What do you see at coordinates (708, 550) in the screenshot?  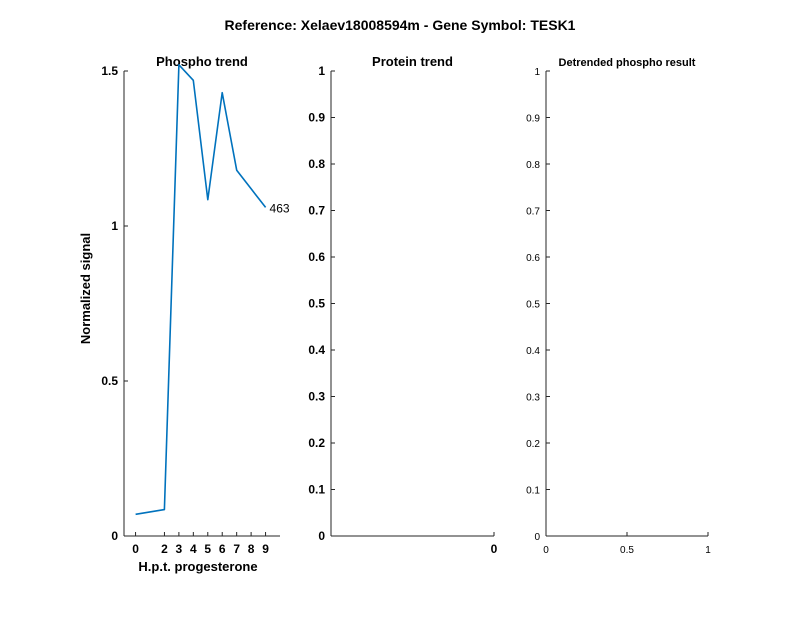 I see `x-tick-label: 1` at bounding box center [708, 550].